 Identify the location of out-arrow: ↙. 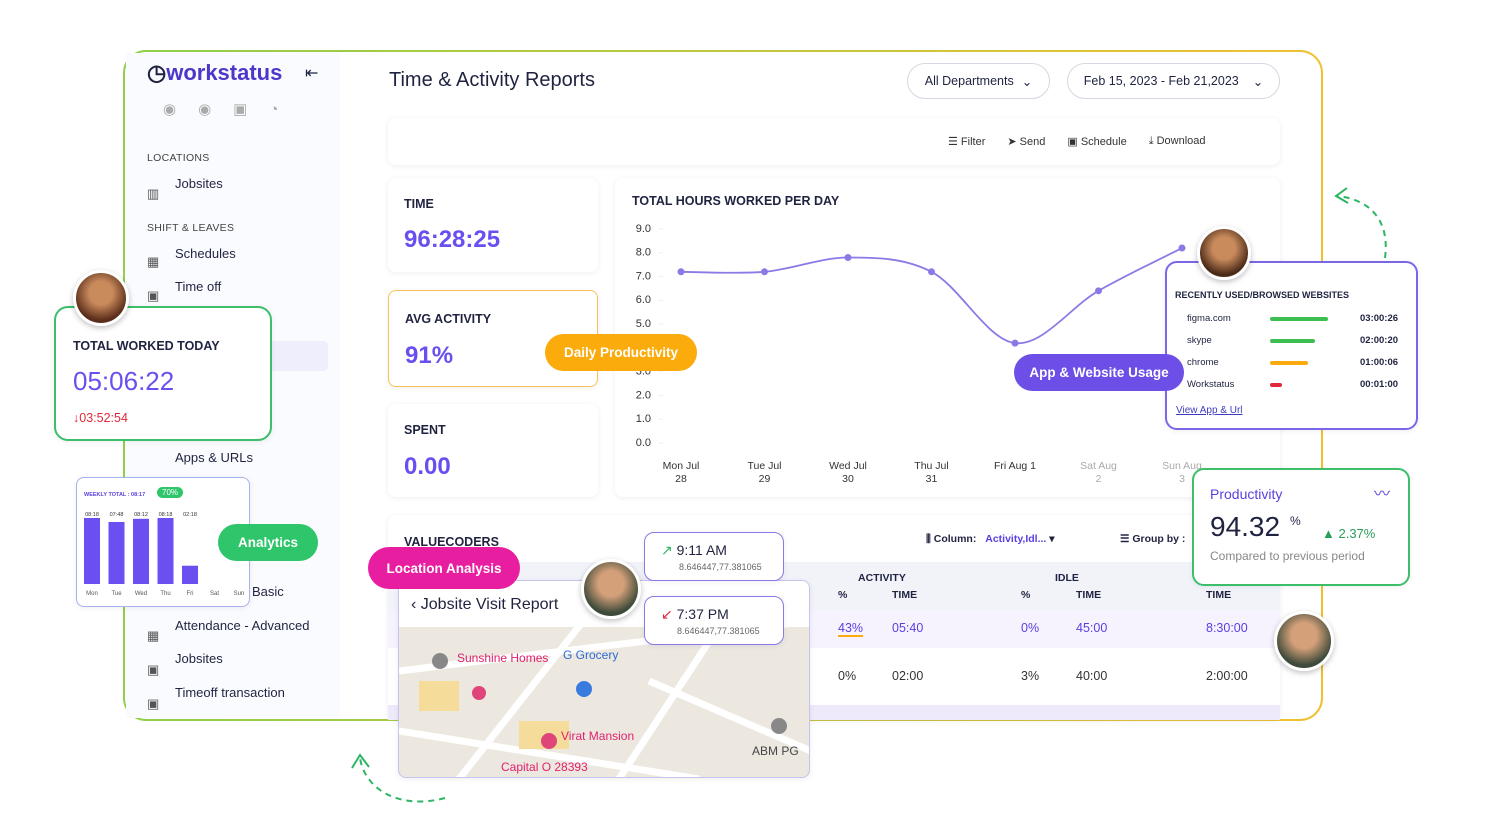
(667, 614).